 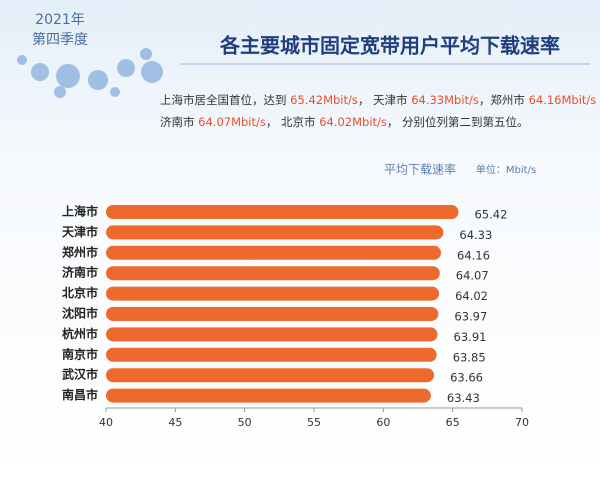 I want to click on value-label: 65.42, so click(x=490, y=215).